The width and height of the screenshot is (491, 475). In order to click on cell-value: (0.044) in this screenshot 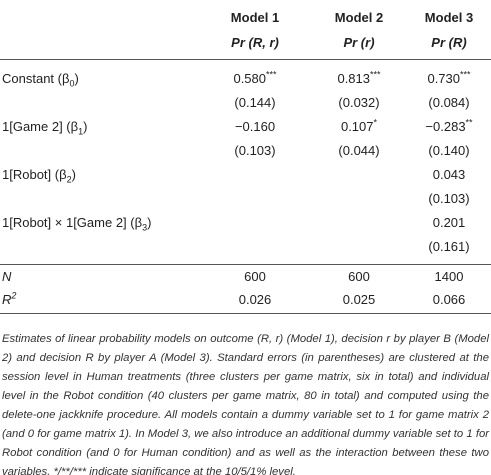, I will do `click(359, 150)`.